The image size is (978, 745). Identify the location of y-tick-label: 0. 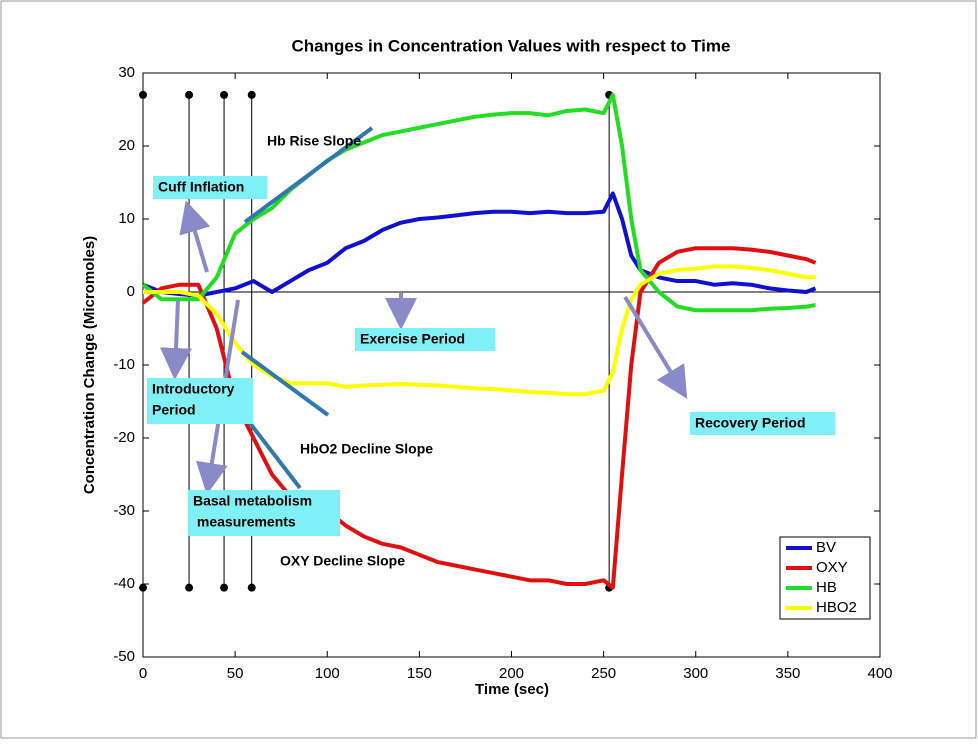
(131, 291).